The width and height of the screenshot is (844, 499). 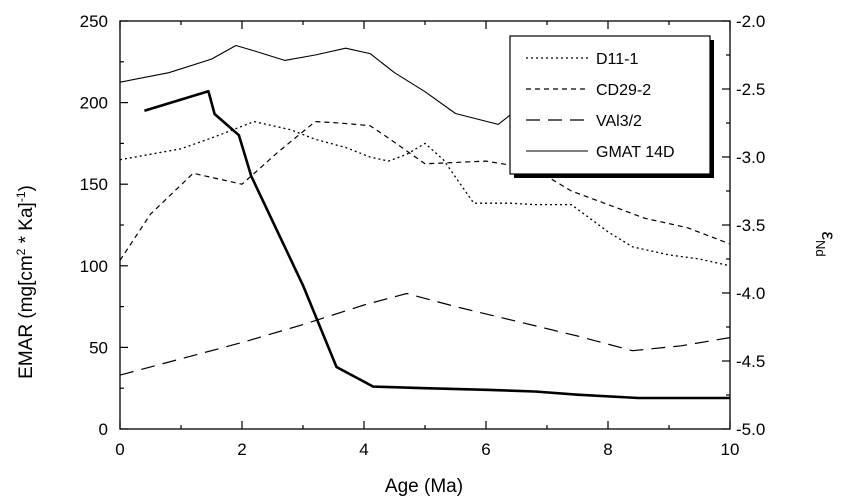 I want to click on y2-tick-label: -3.5, so click(x=750, y=225).